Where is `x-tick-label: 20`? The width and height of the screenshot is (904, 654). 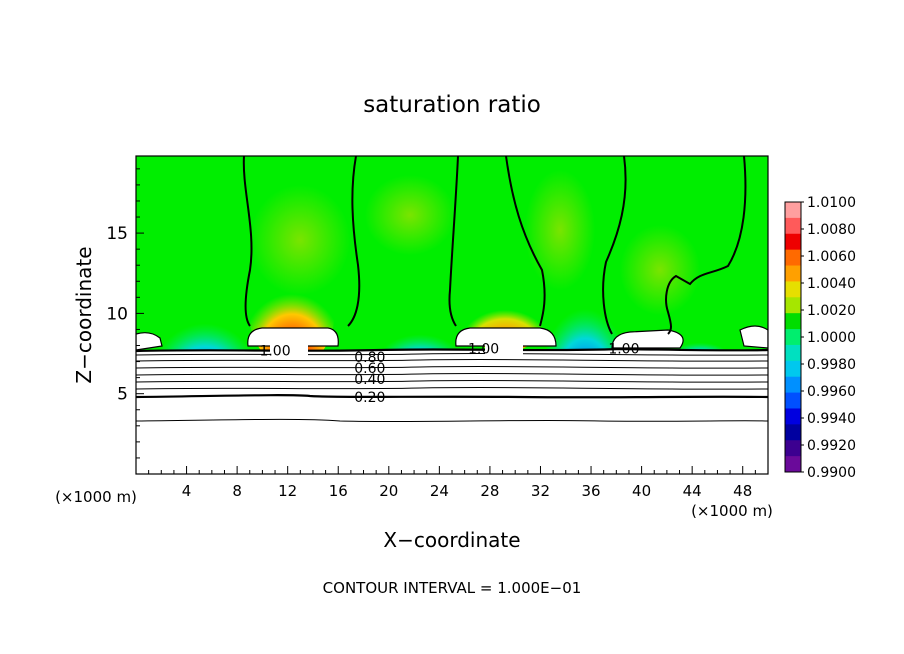
x-tick-label: 20 is located at coordinates (388, 491).